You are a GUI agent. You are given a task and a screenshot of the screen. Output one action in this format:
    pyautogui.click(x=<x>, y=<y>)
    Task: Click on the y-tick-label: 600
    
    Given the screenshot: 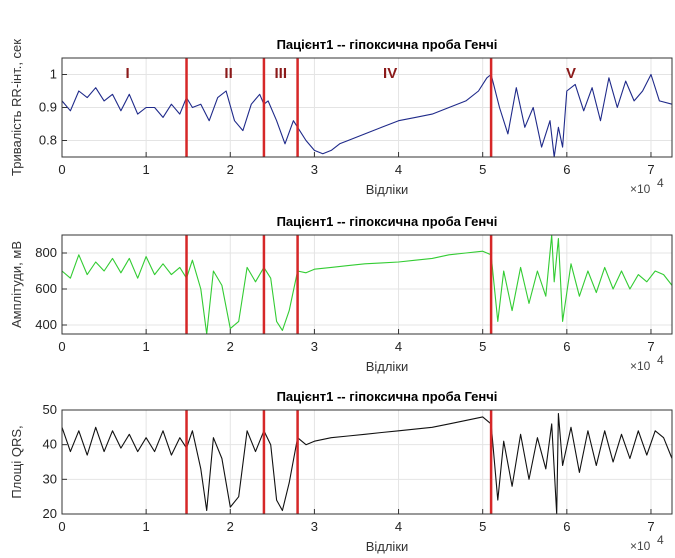 What is the action you would take?
    pyautogui.click(x=46, y=288)
    